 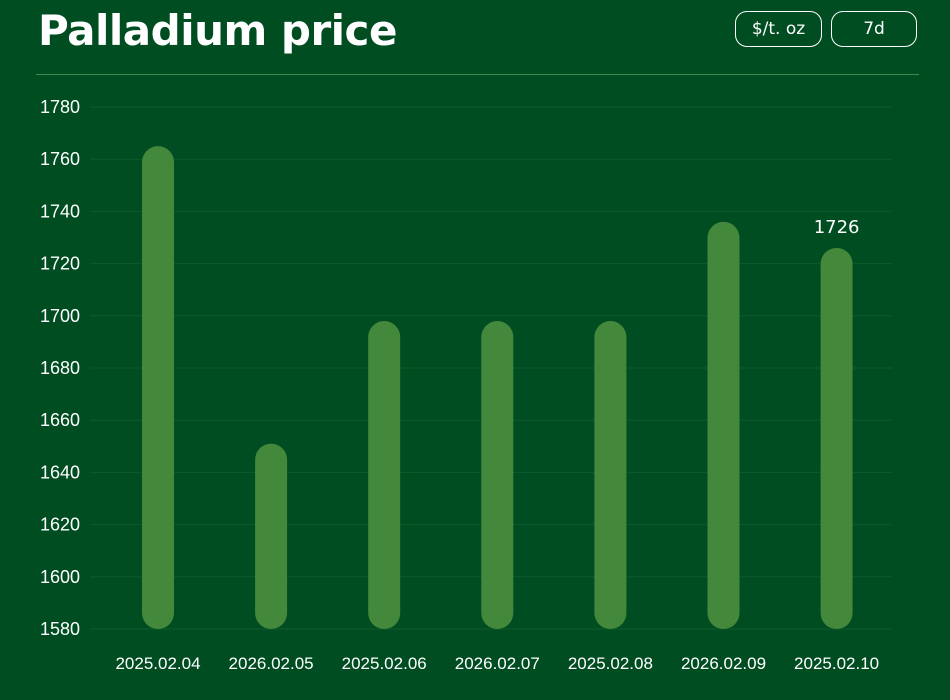 What do you see at coordinates (723, 663) in the screenshot?
I see `x-tick-label: 2026.02.09` at bounding box center [723, 663].